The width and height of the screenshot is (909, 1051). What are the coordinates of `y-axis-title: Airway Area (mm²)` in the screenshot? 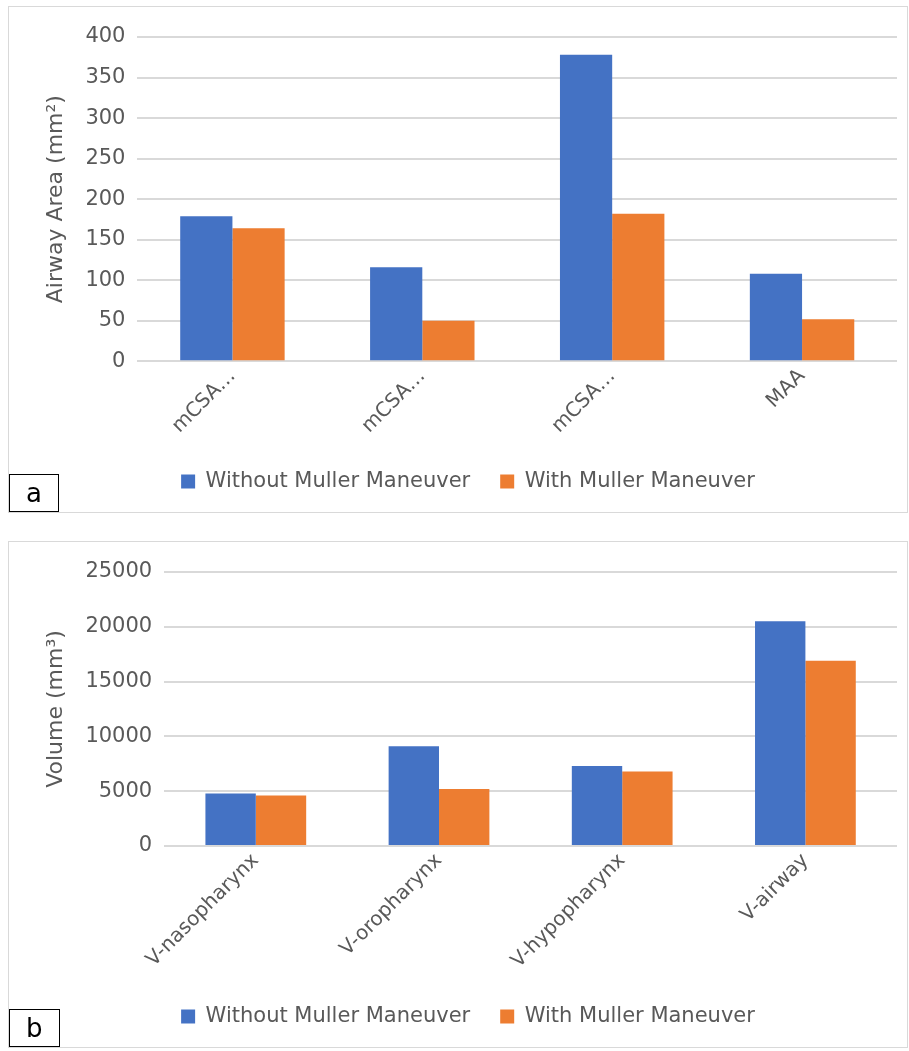 It's located at (54, 199).